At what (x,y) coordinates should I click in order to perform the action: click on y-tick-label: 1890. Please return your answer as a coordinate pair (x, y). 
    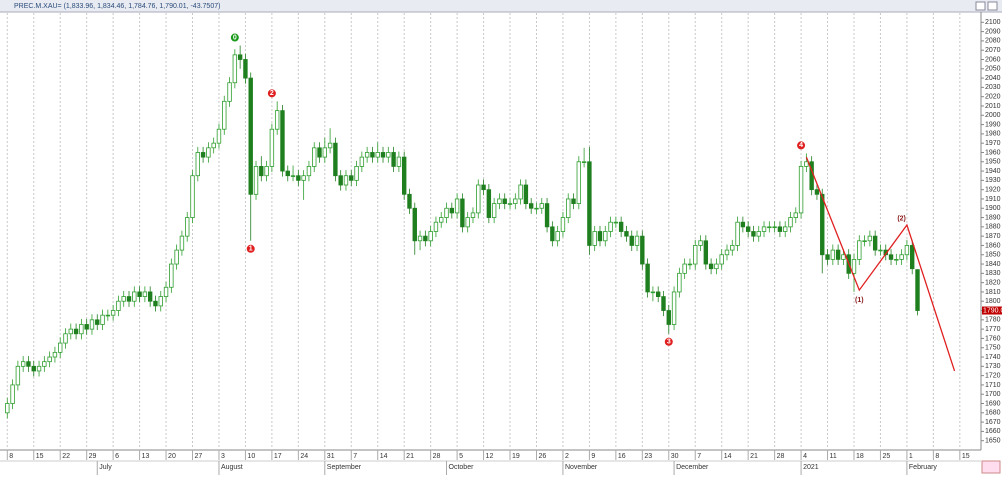
    Looking at the image, I should click on (993, 217).